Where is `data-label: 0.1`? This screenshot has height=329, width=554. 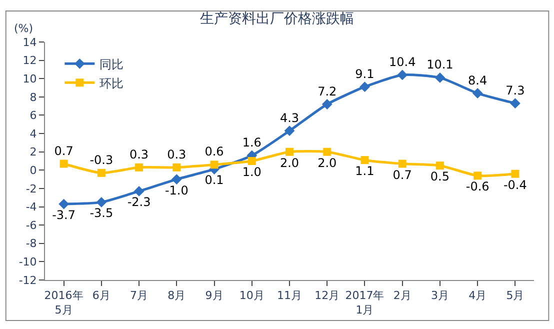 data-label: 0.1 is located at coordinates (214, 180).